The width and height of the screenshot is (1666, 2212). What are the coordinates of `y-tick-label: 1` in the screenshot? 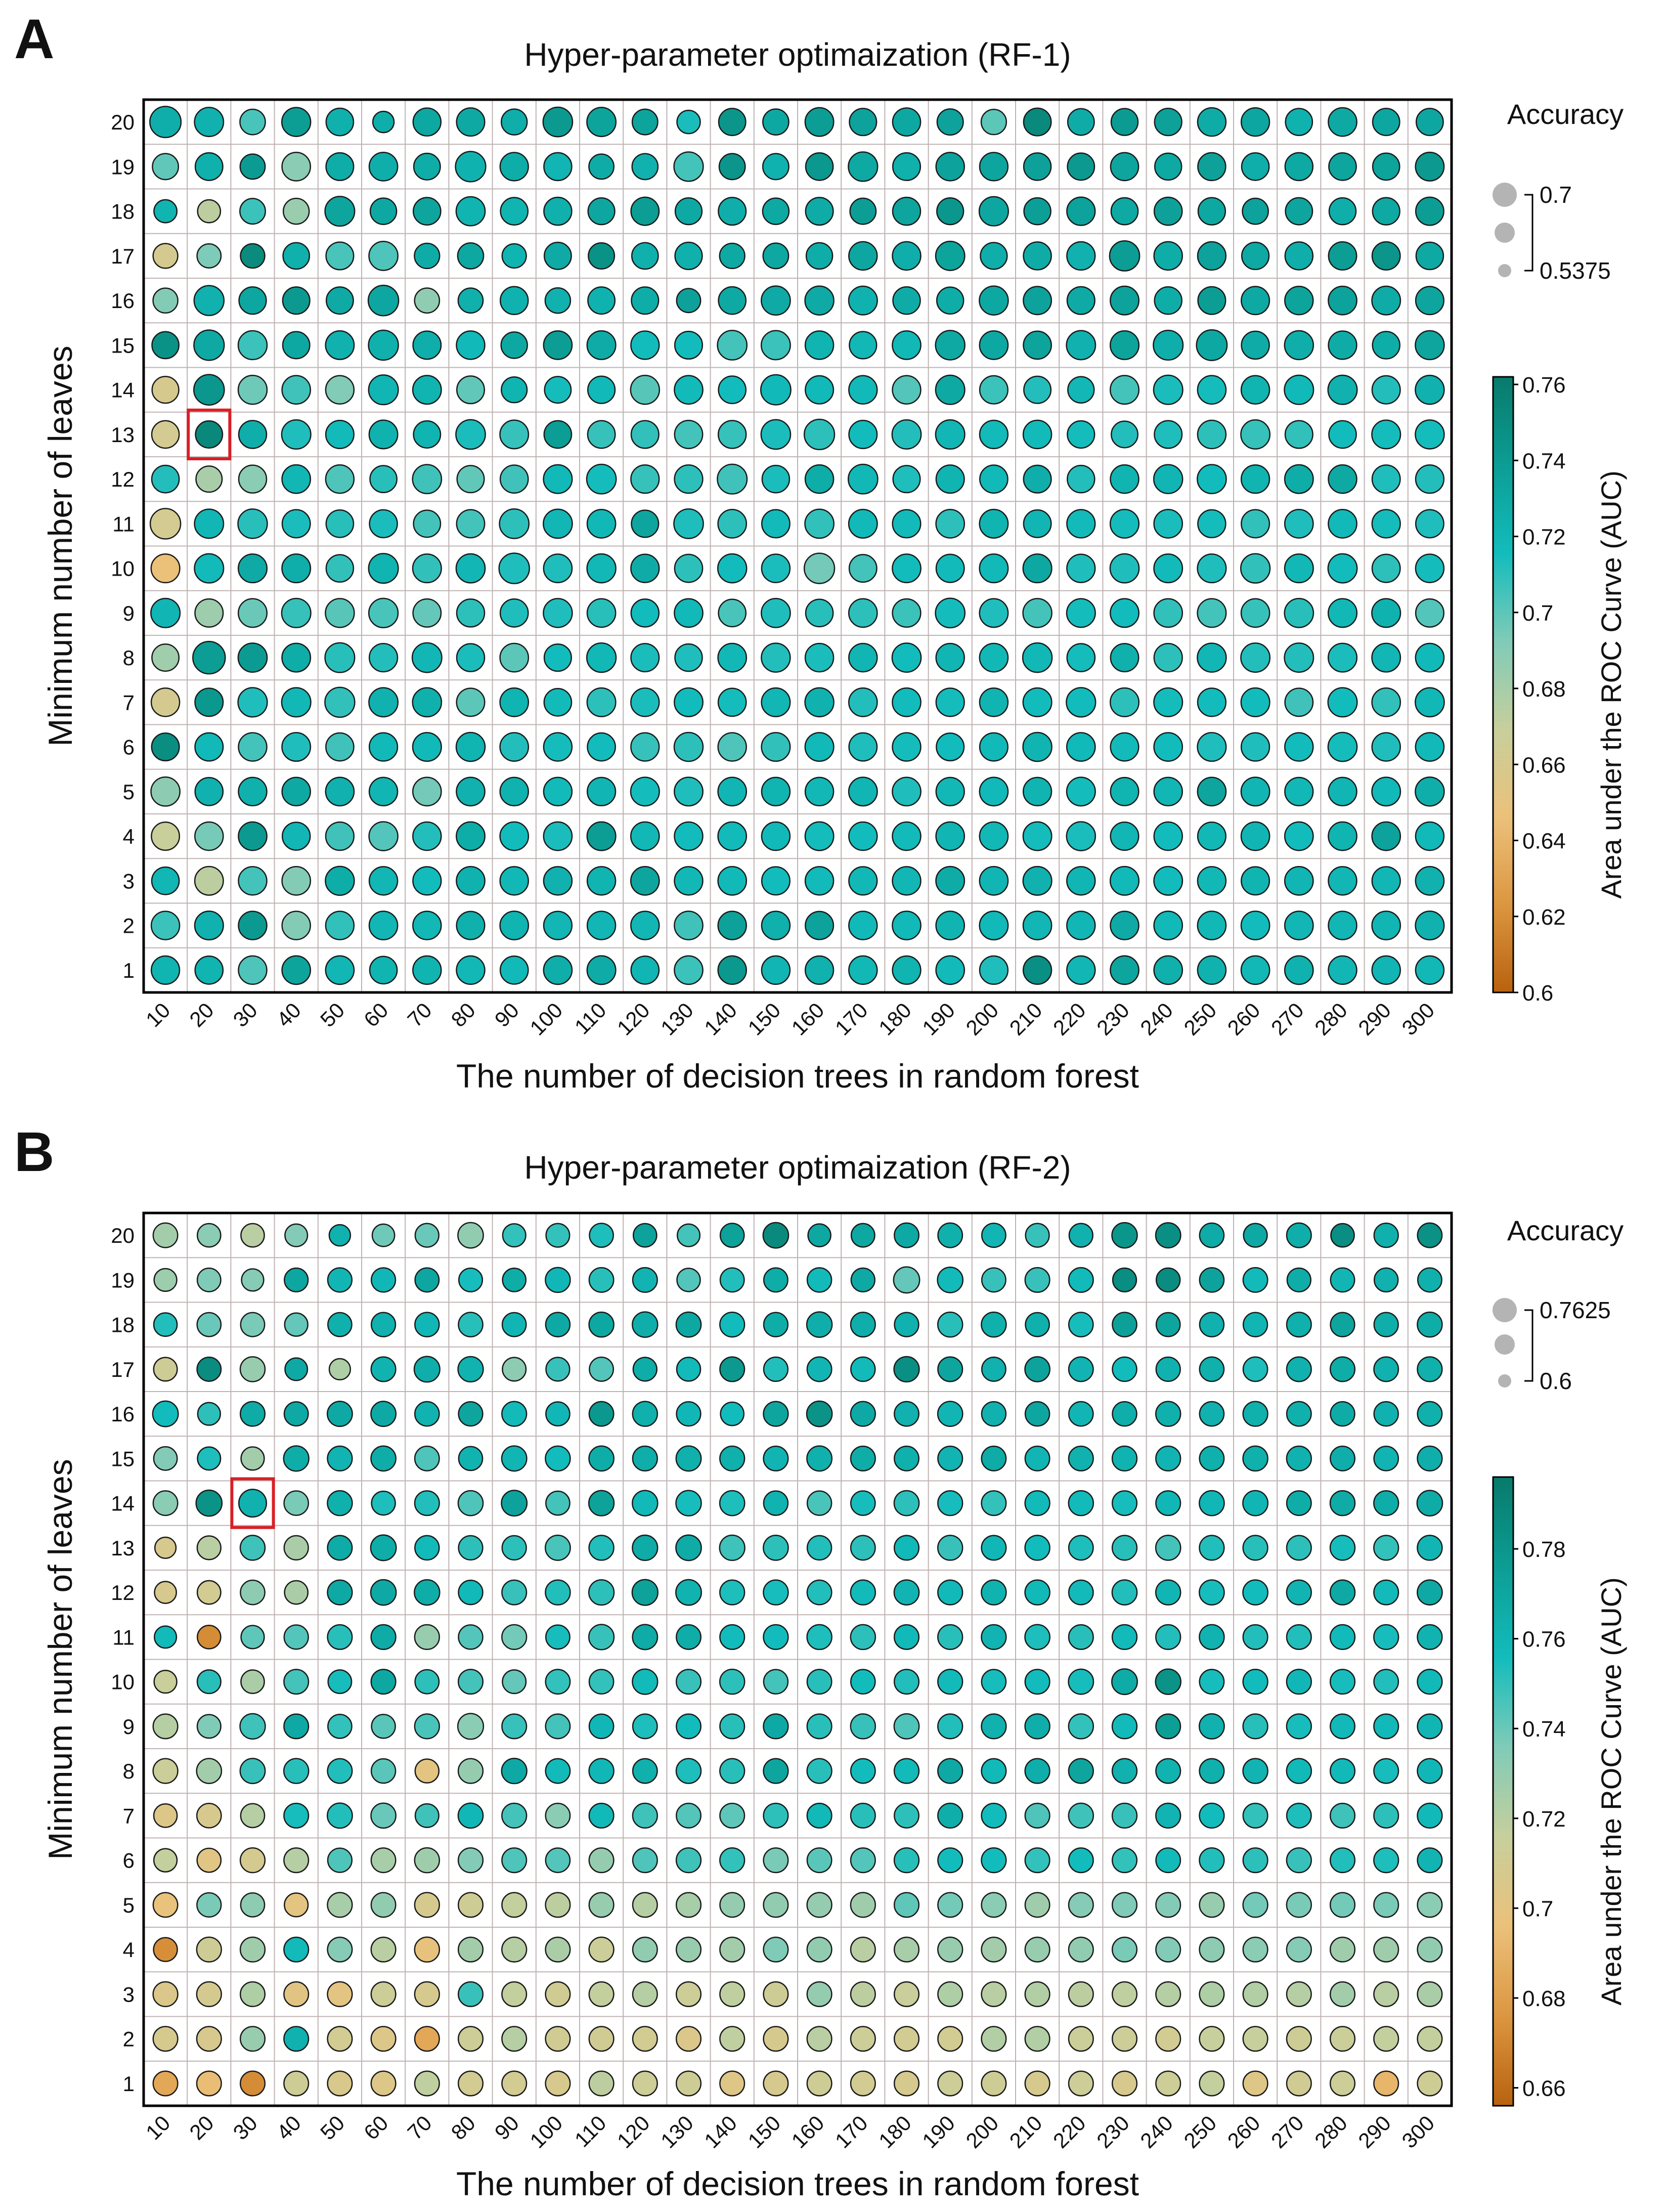 It's located at (129, 970).